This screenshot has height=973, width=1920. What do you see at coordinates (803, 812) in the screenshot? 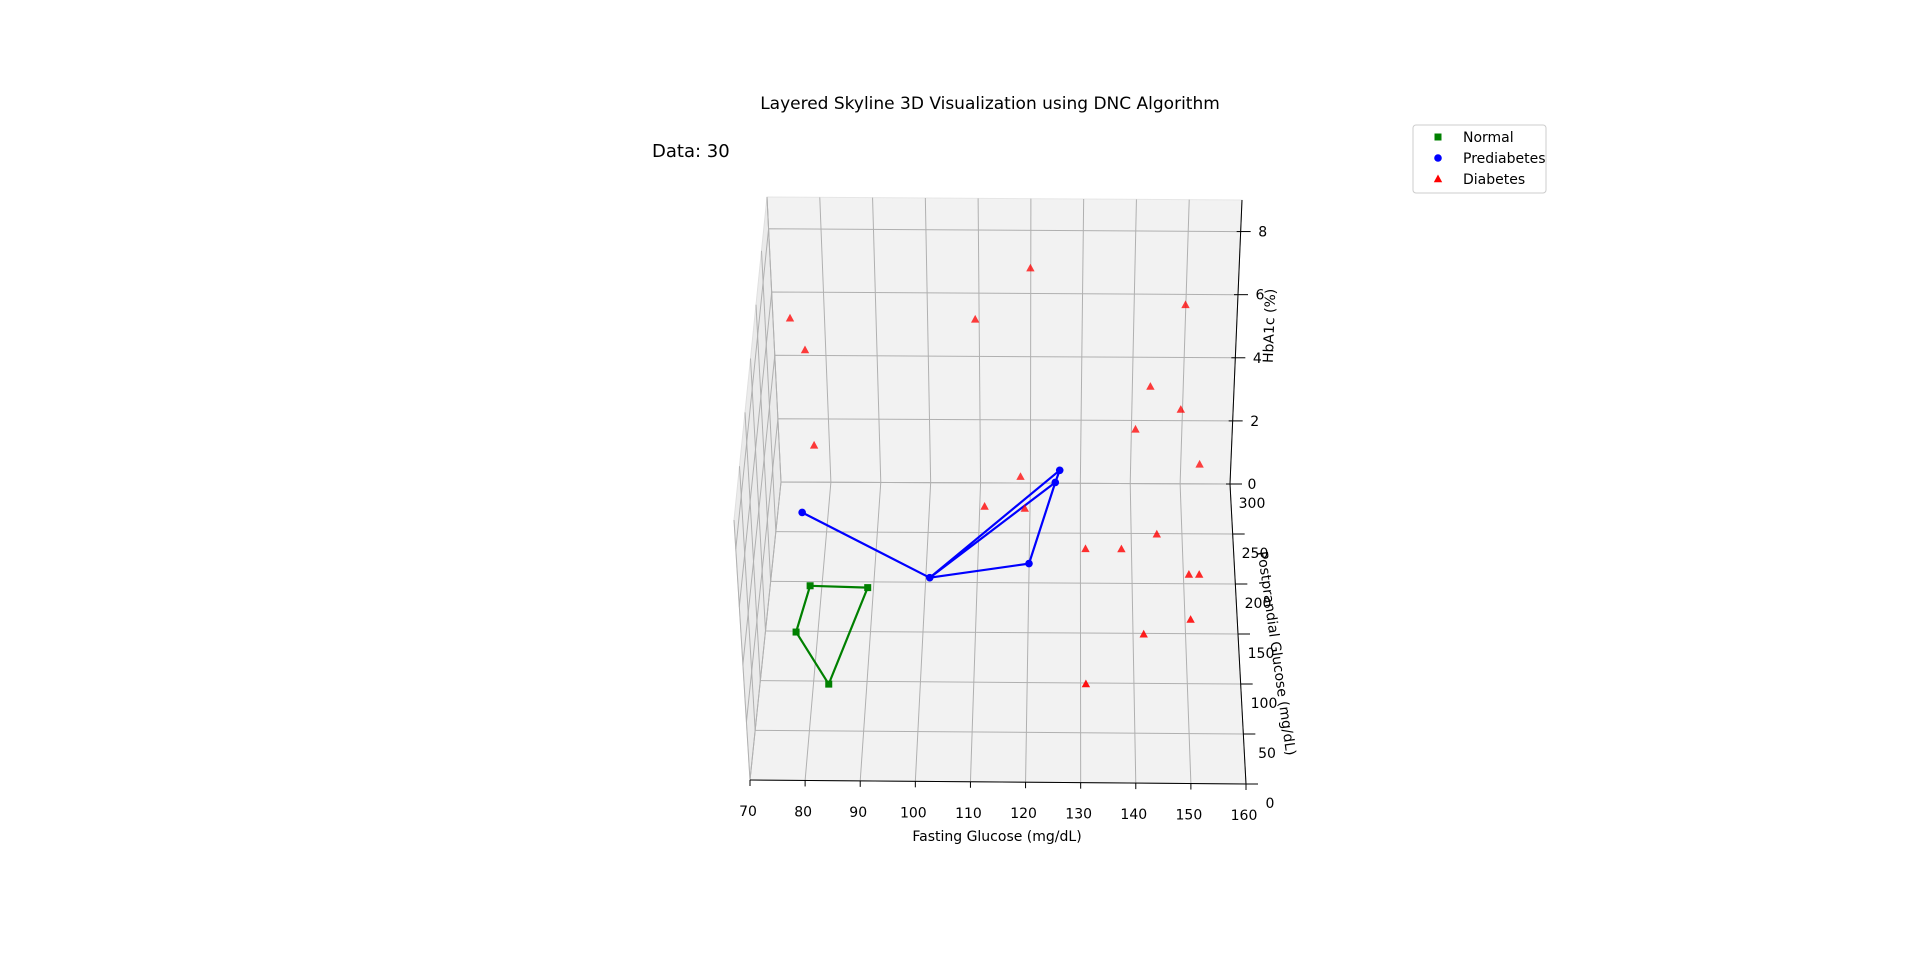
I see `x-tick-label: 80` at bounding box center [803, 812].